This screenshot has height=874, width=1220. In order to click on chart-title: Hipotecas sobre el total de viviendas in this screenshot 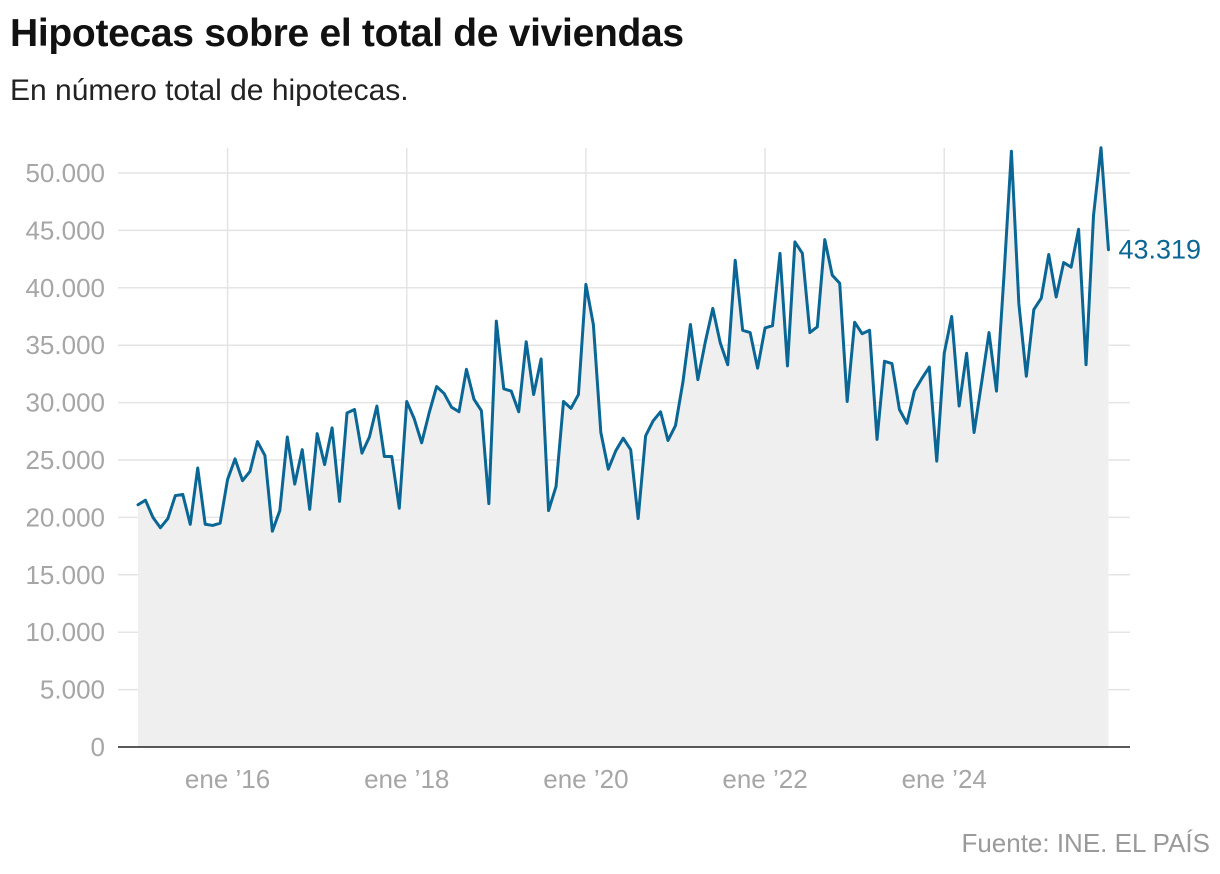, I will do `click(347, 33)`.